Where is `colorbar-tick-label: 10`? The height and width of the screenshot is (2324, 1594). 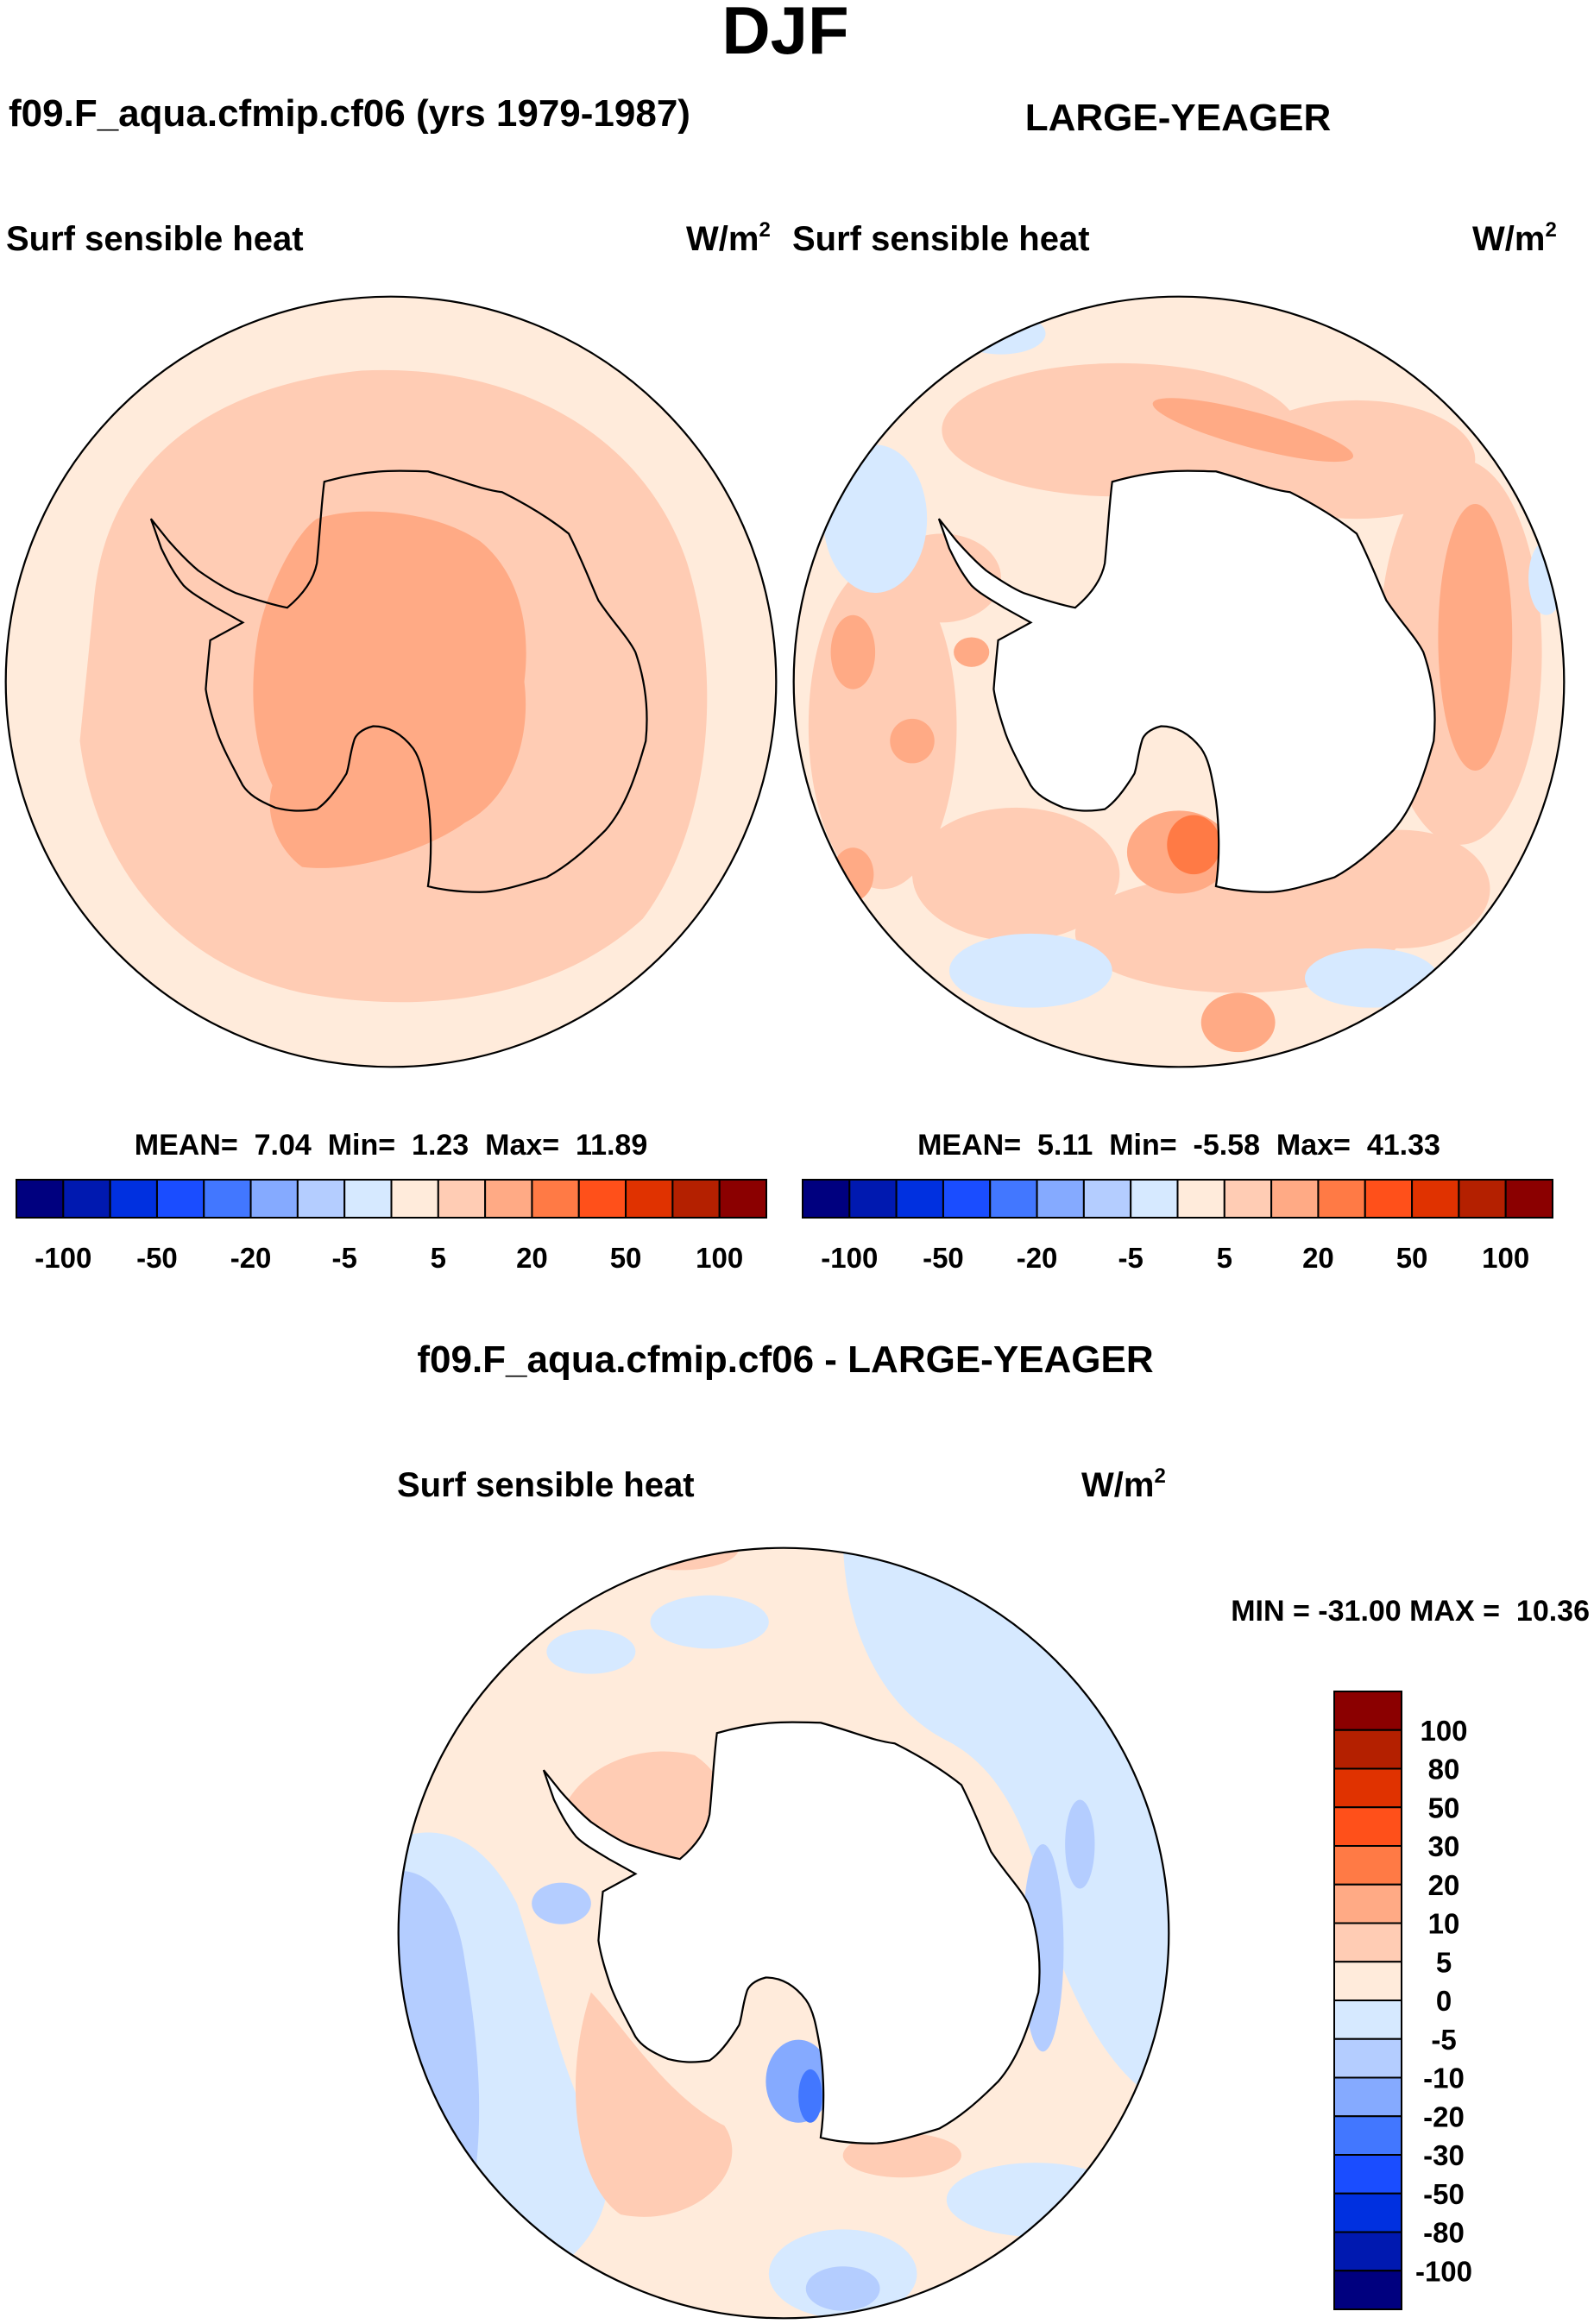 colorbar-tick-label: 10 is located at coordinates (1444, 1924).